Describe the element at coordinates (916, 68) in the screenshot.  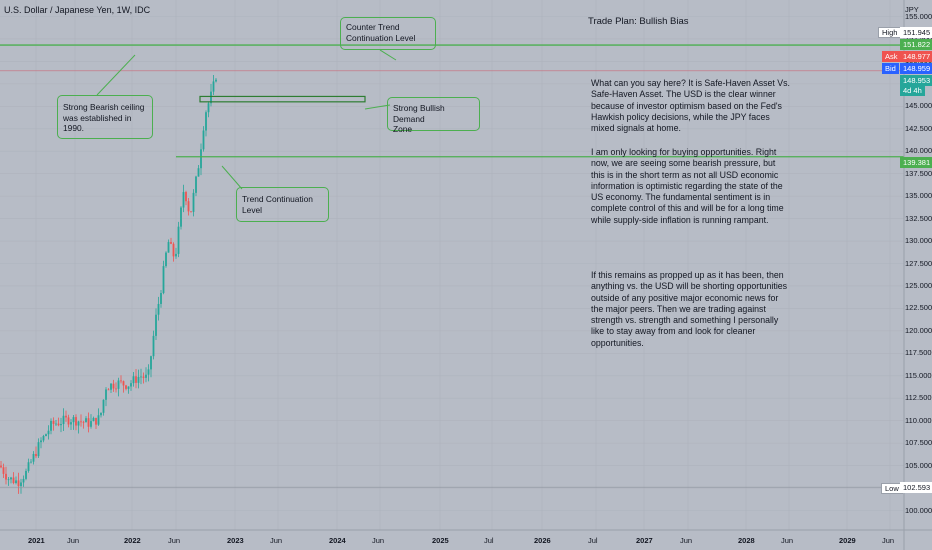
I see `bid-value-tag: 148.959` at that location.